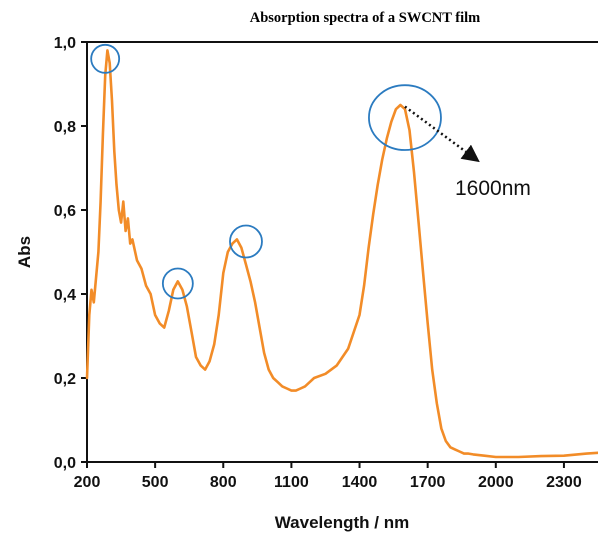 The width and height of the screenshot is (598, 535). Describe the element at coordinates (467, 152) in the screenshot. I see `annotations-group: 1600nm` at that location.